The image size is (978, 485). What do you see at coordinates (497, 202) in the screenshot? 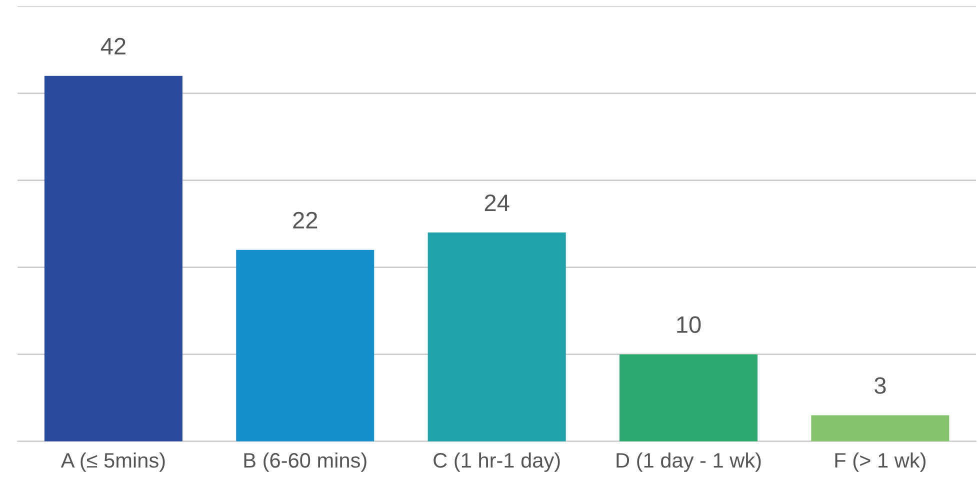
I see `data-label: 24` at bounding box center [497, 202].